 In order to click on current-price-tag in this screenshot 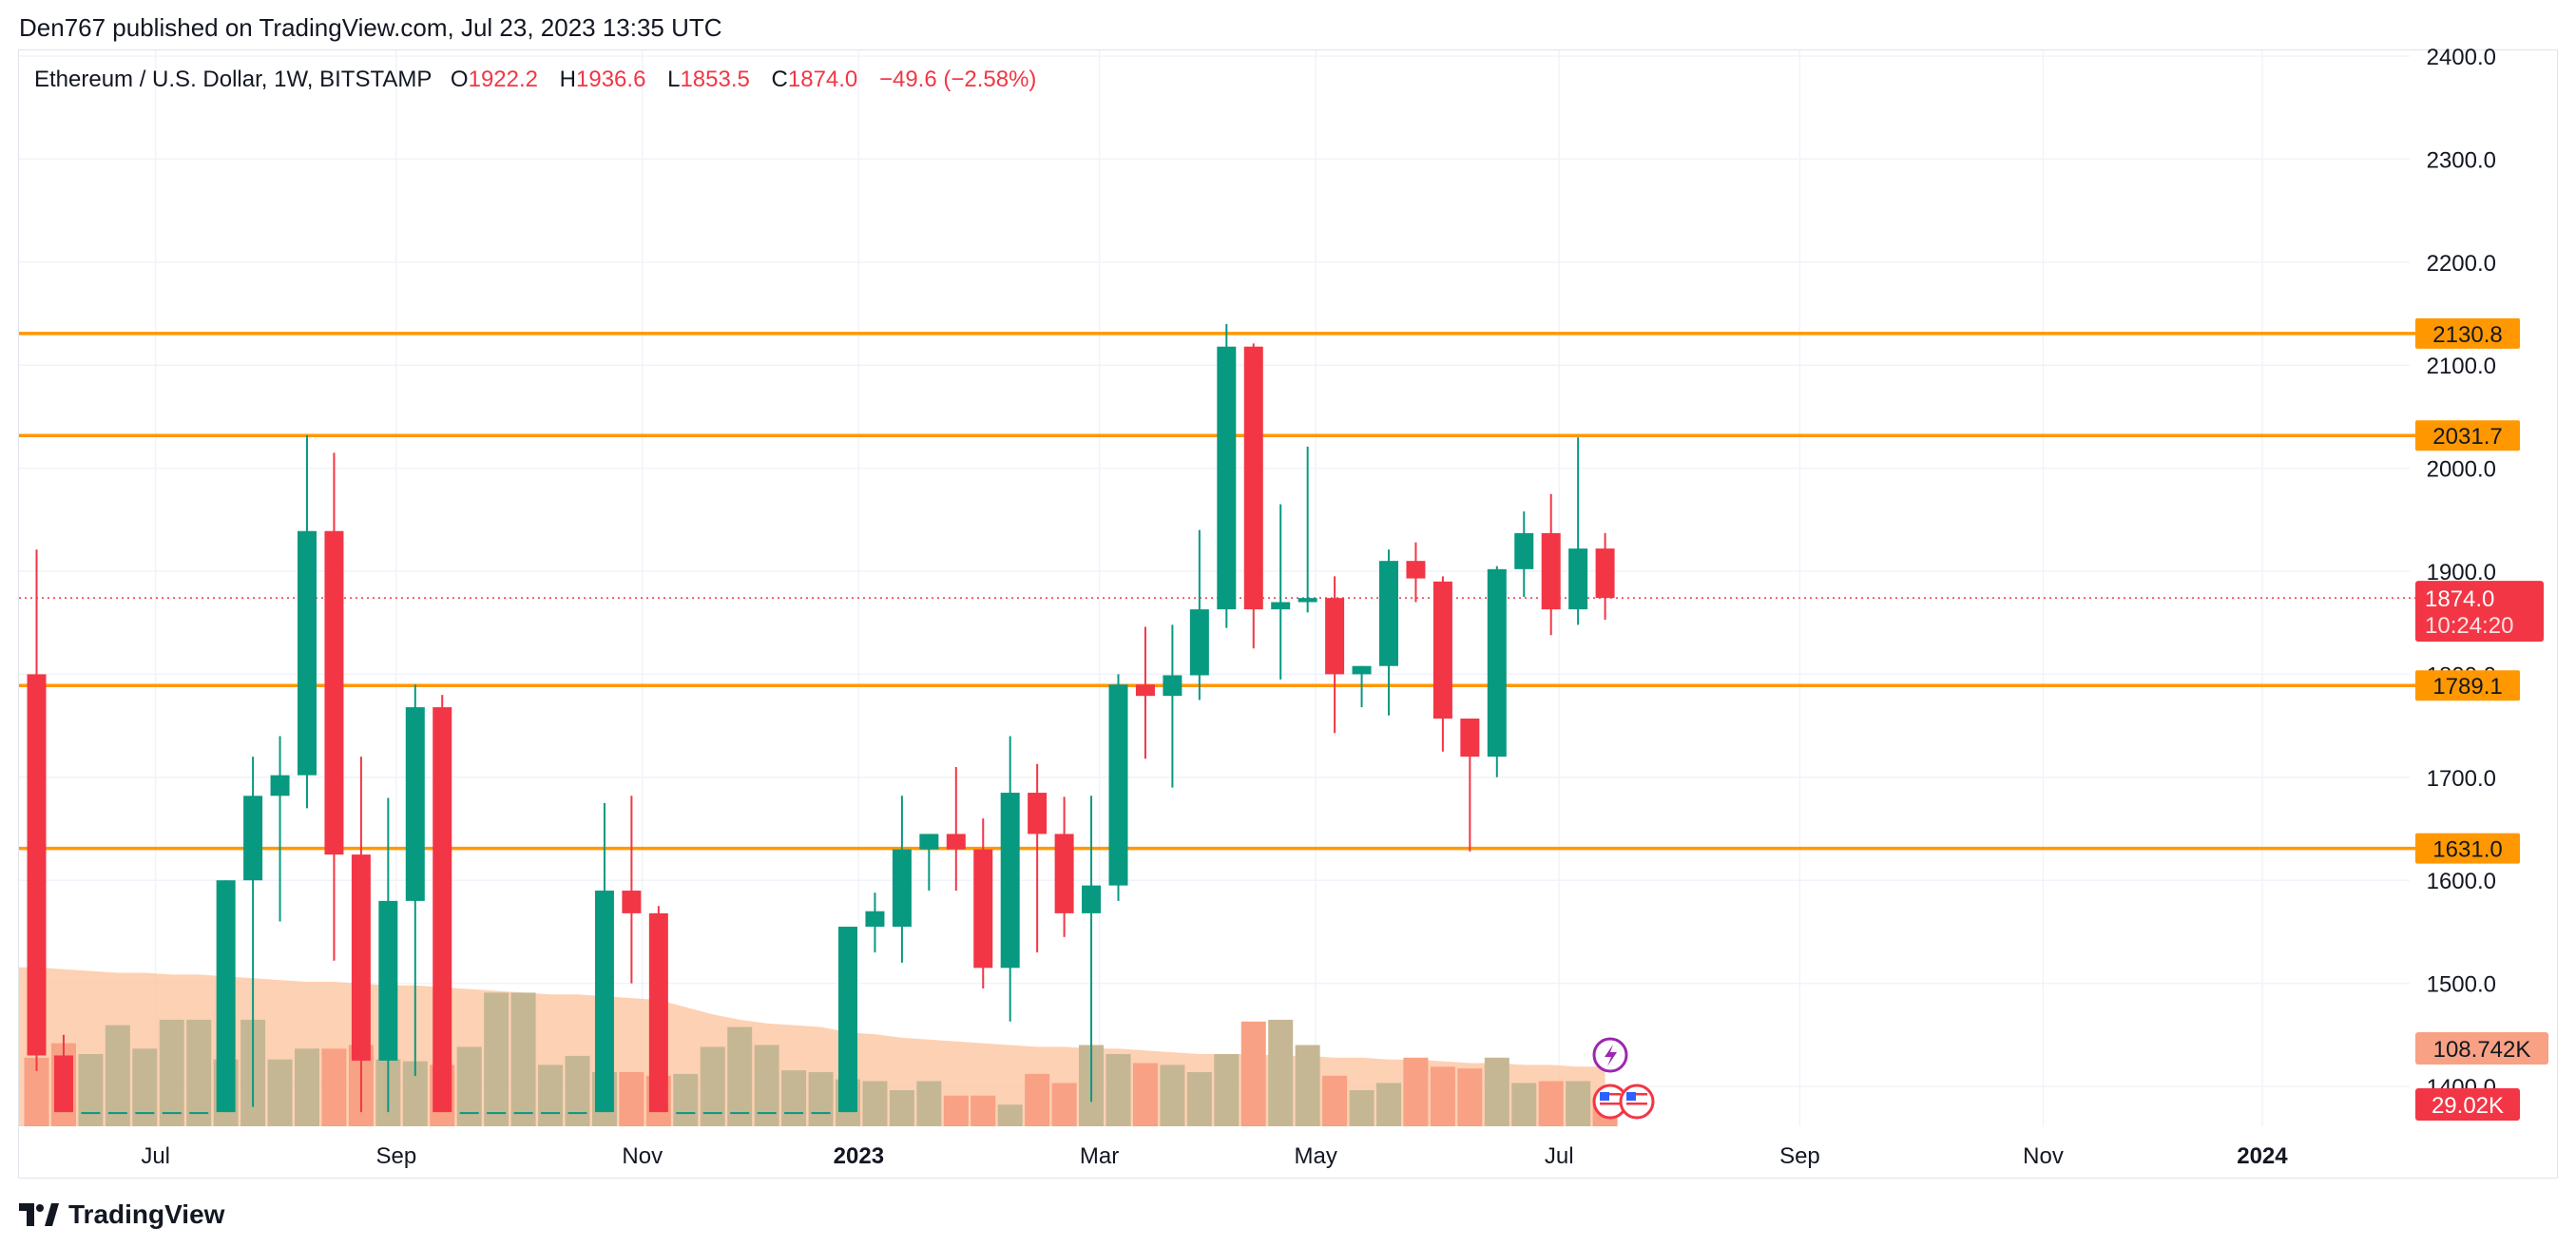, I will do `click(2479, 612)`.